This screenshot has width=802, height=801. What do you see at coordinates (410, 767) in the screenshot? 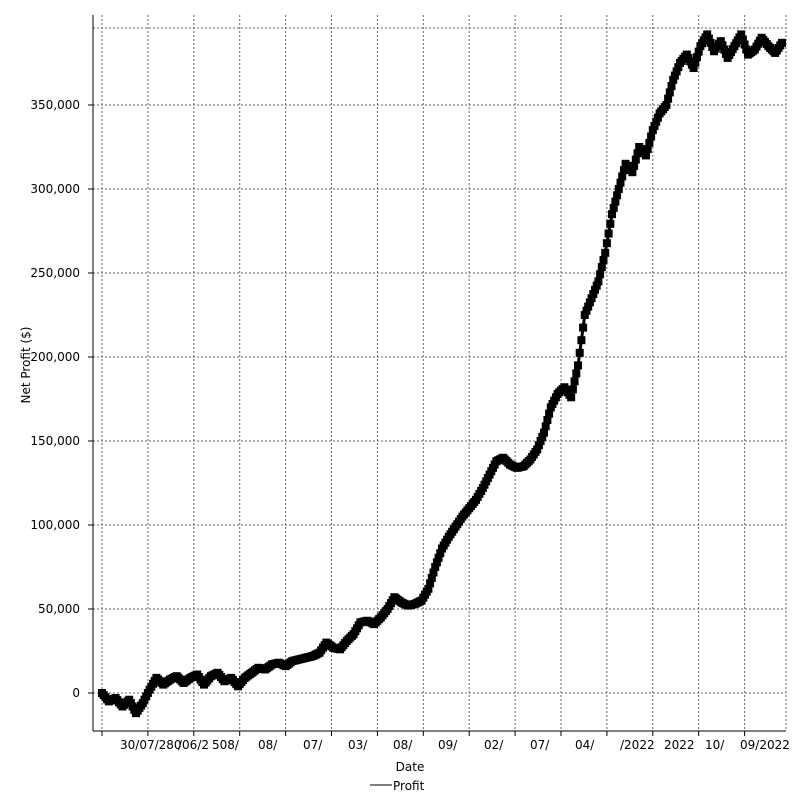
I see `x-axis-label: Date` at bounding box center [410, 767].